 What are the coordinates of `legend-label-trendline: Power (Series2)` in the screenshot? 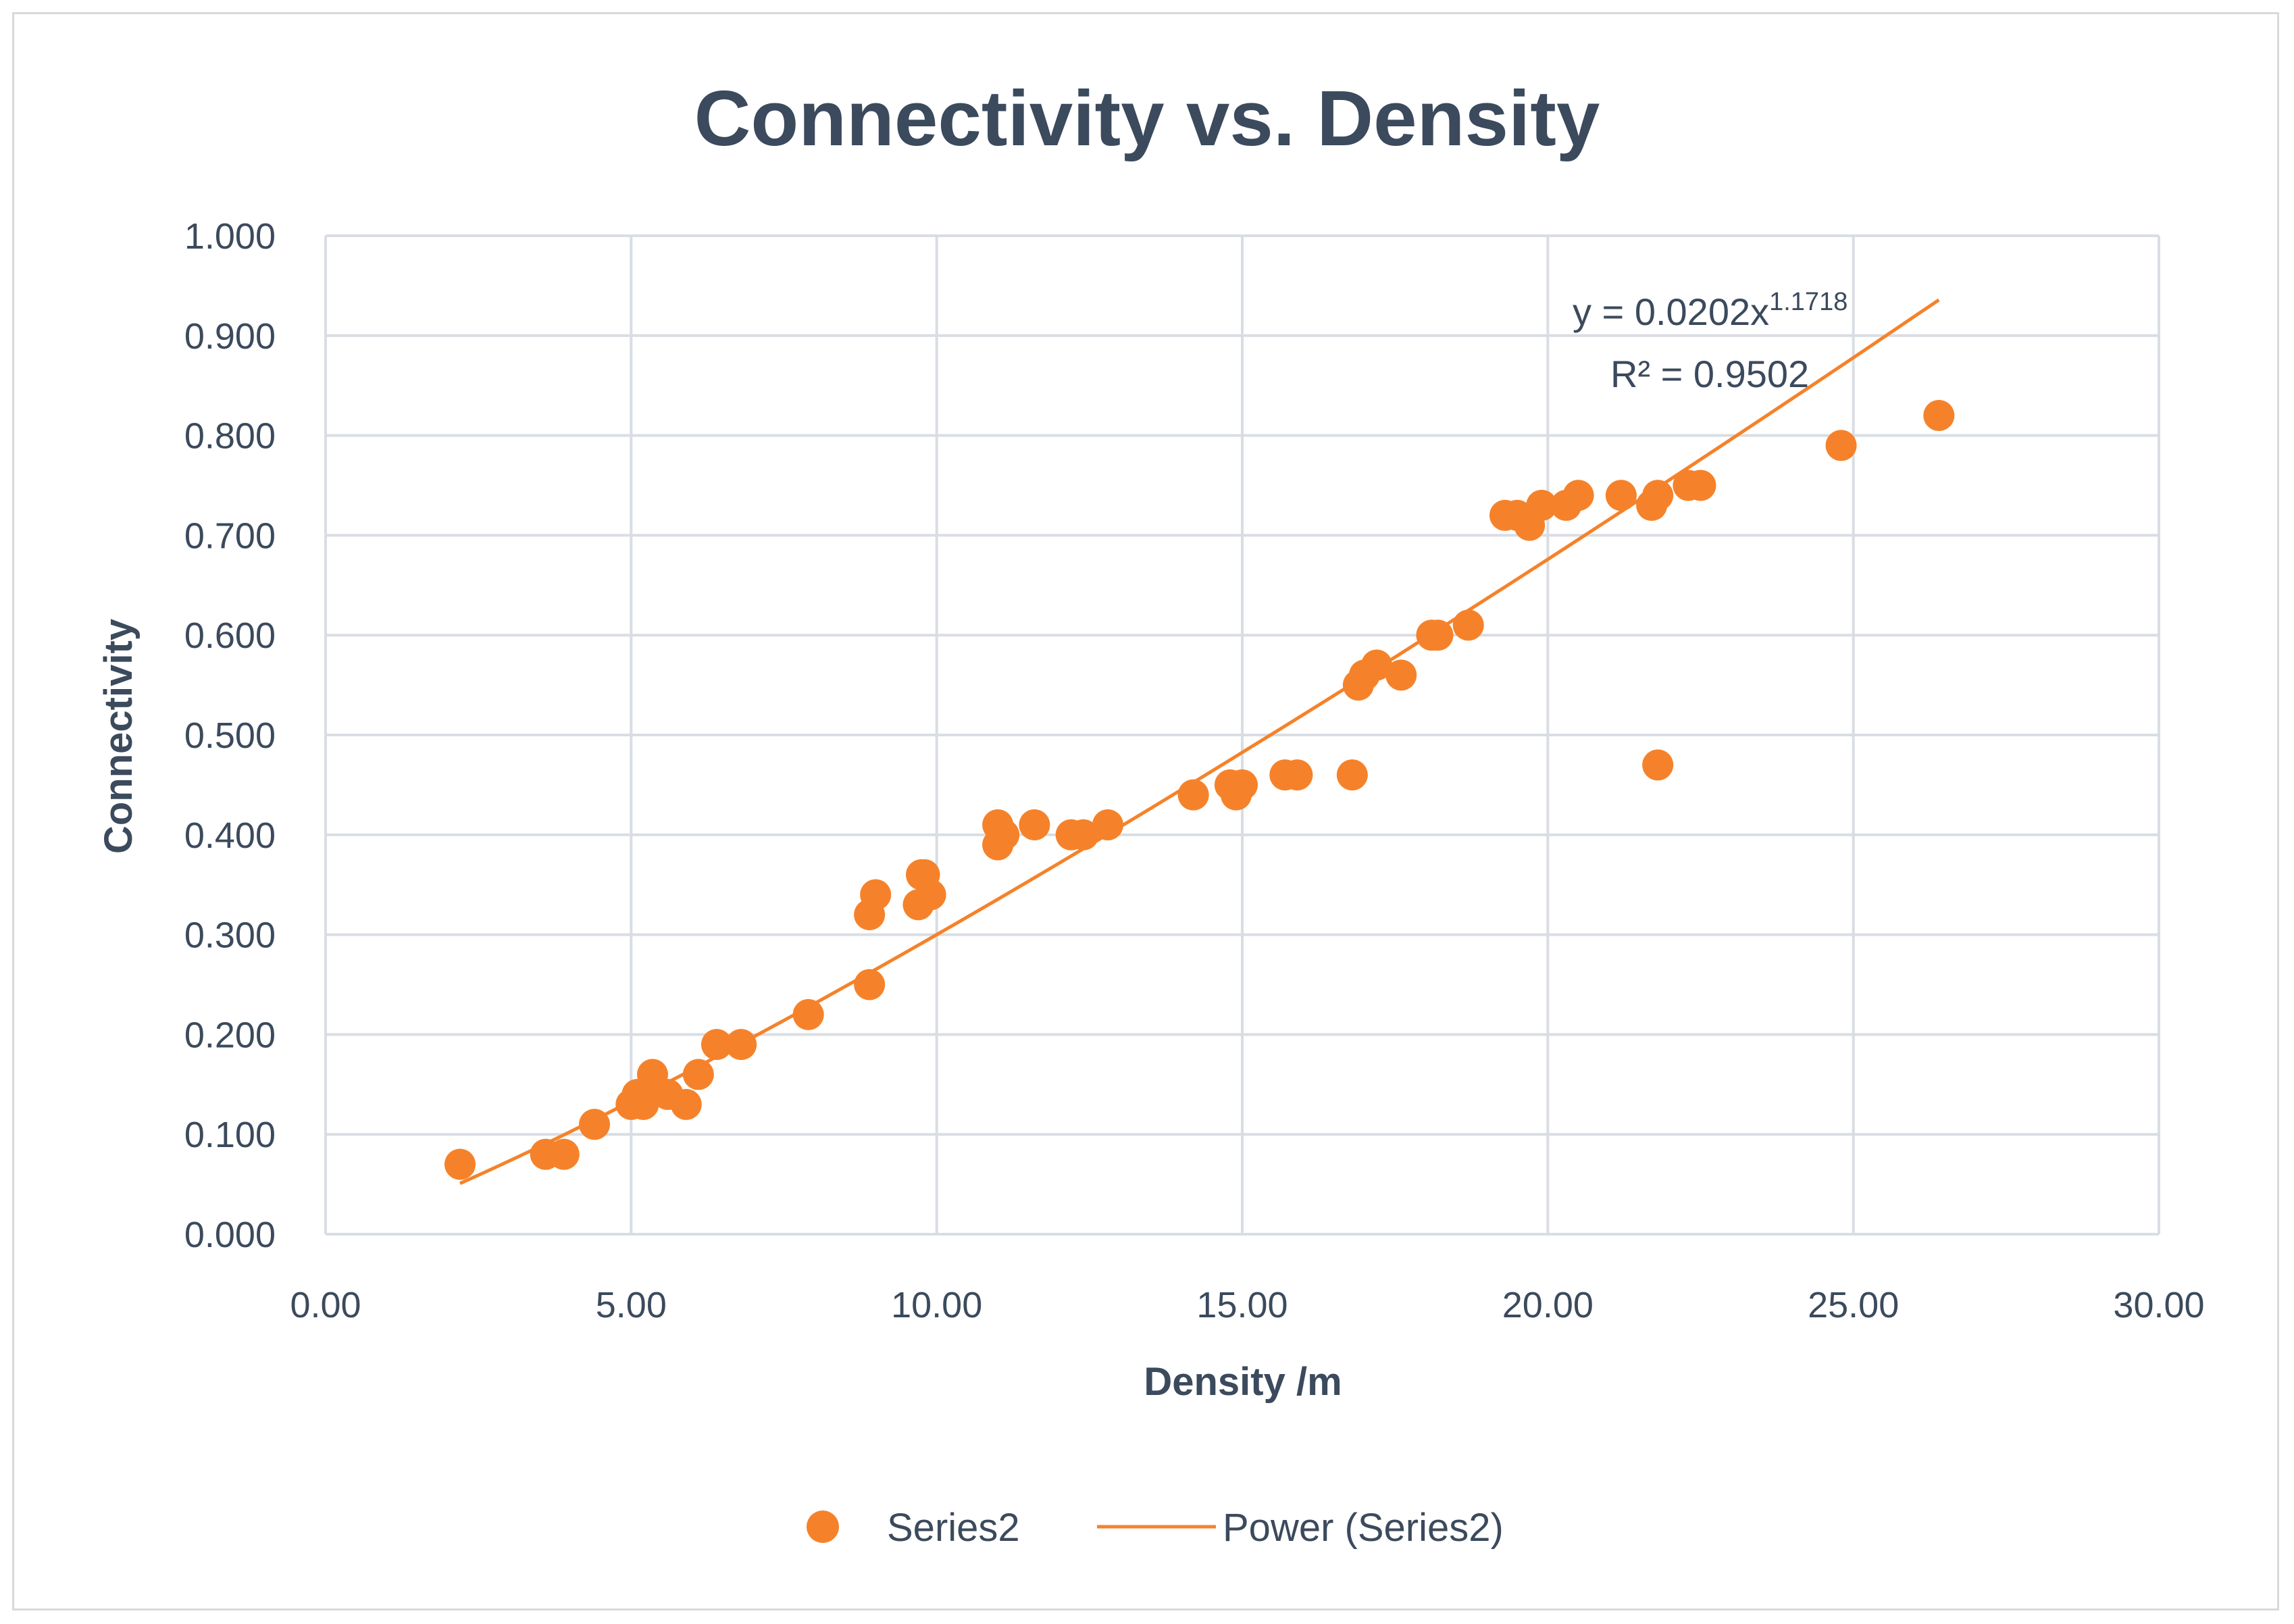 It's located at (1363, 1528).